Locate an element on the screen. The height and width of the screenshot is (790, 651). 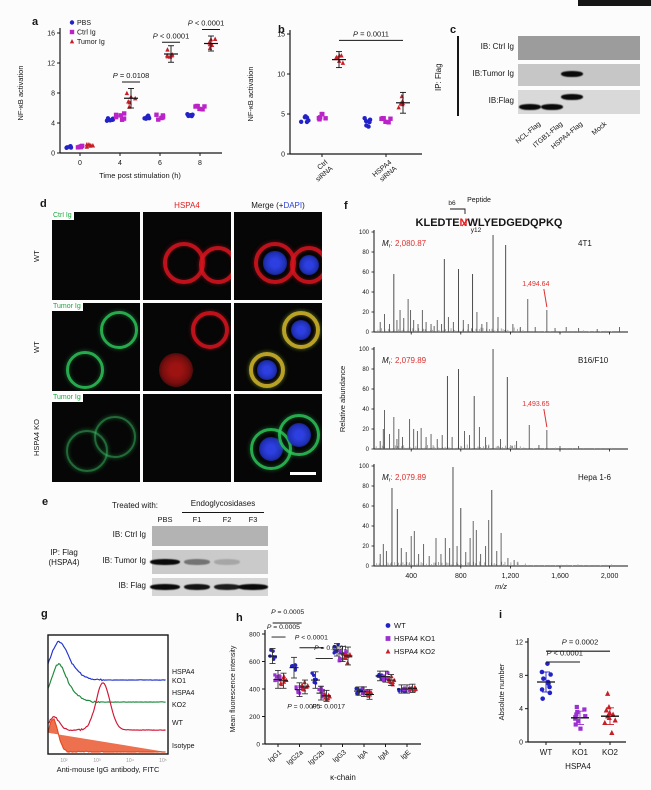
svg-text: 10 is located at coordinates (281, 75).